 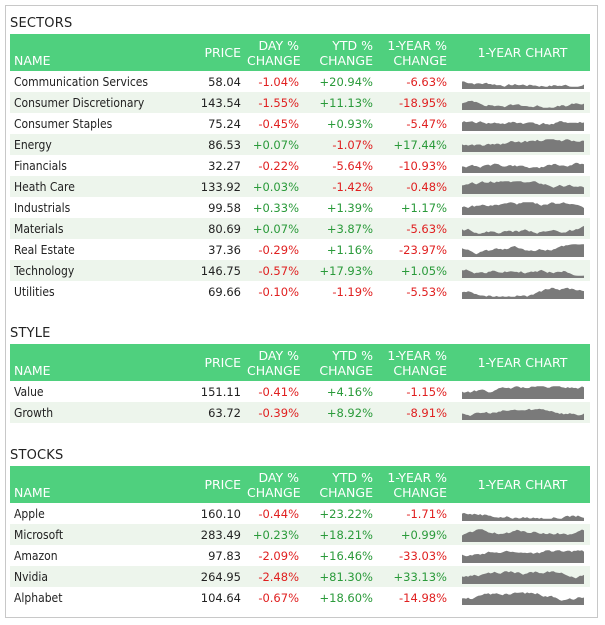 I want to click on row-year-change: -1.71%, so click(x=426, y=513).